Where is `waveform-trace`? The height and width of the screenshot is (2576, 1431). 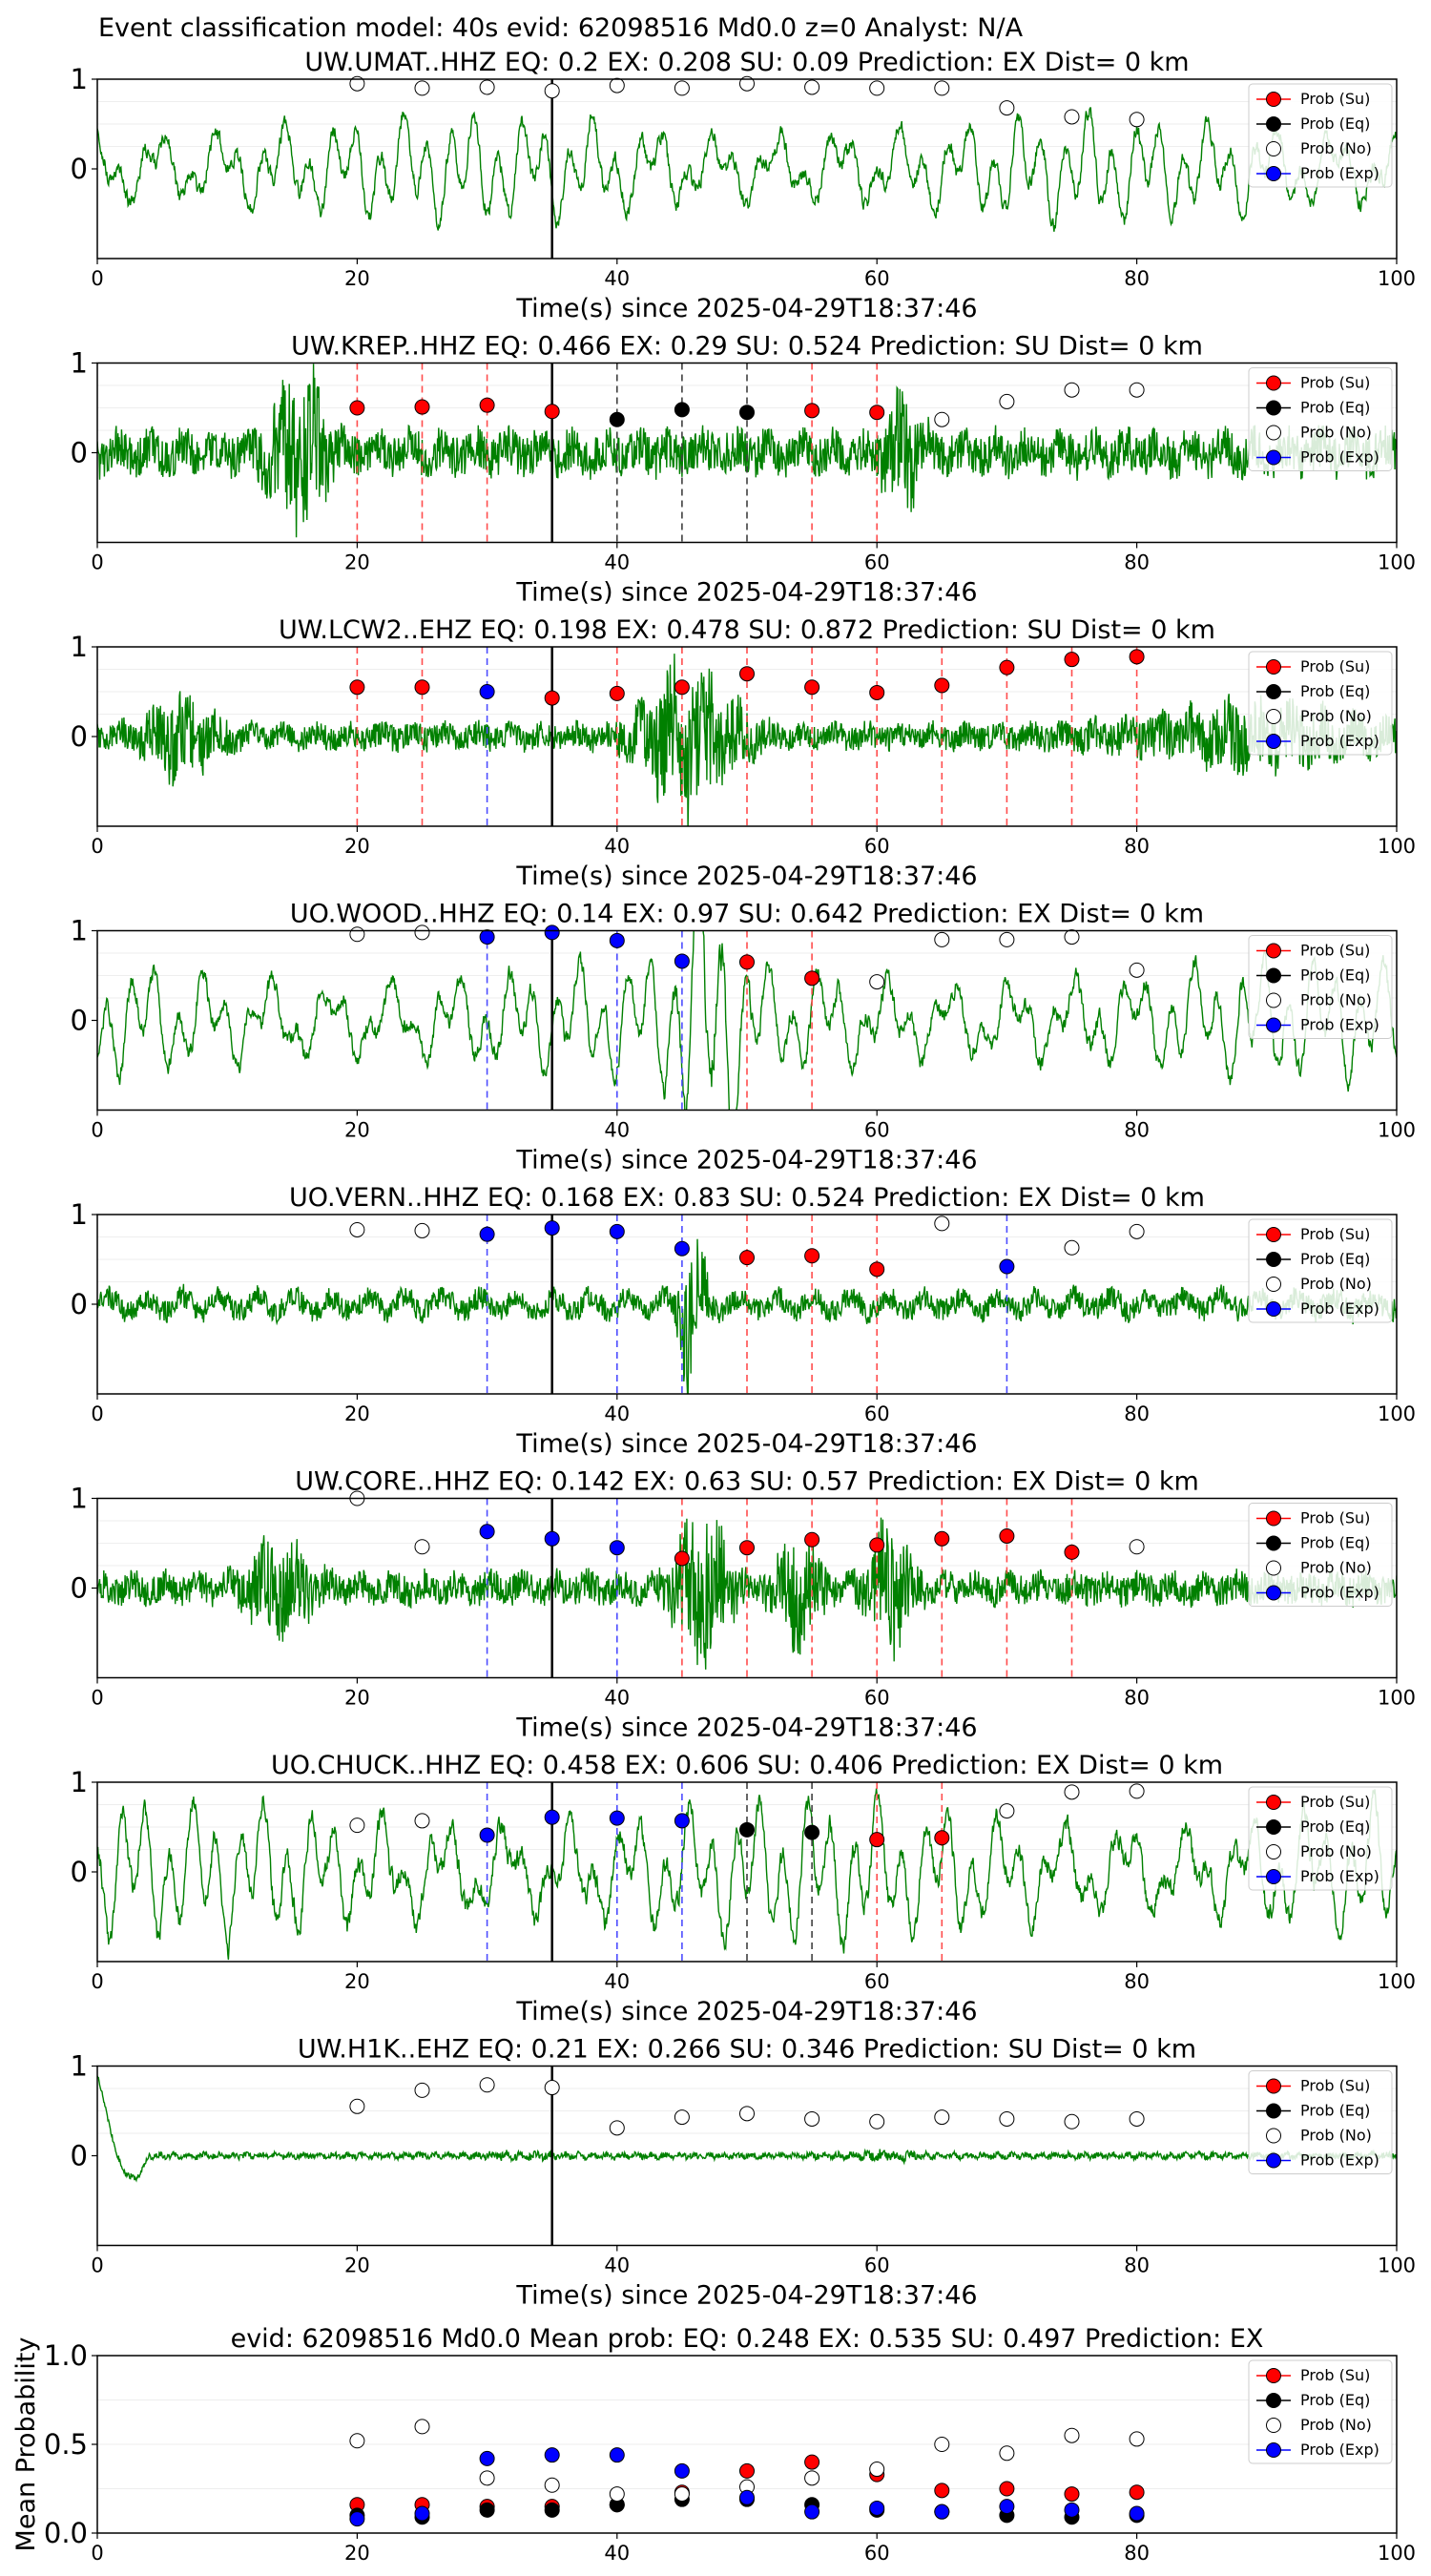 waveform-trace is located at coordinates (747, 169).